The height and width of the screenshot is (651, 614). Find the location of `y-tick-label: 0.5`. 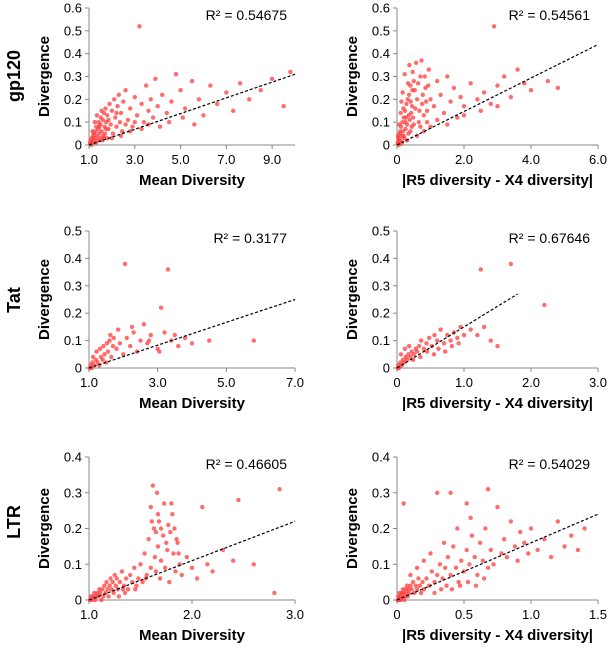

y-tick-label: 0.5 is located at coordinates (381, 30).